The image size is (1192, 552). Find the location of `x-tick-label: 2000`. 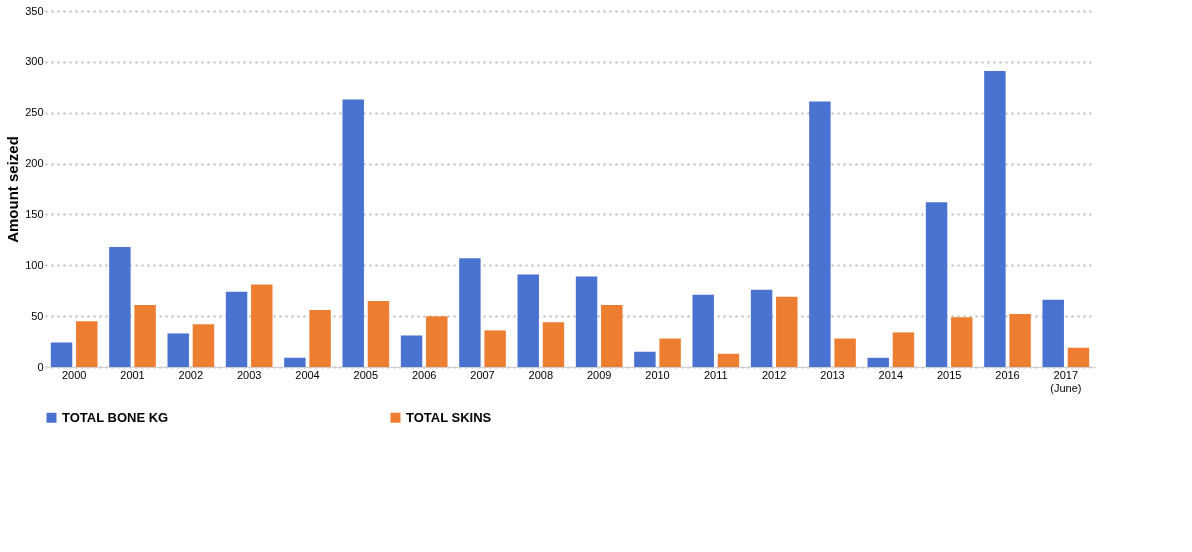

x-tick-label: 2000 is located at coordinates (74, 374).